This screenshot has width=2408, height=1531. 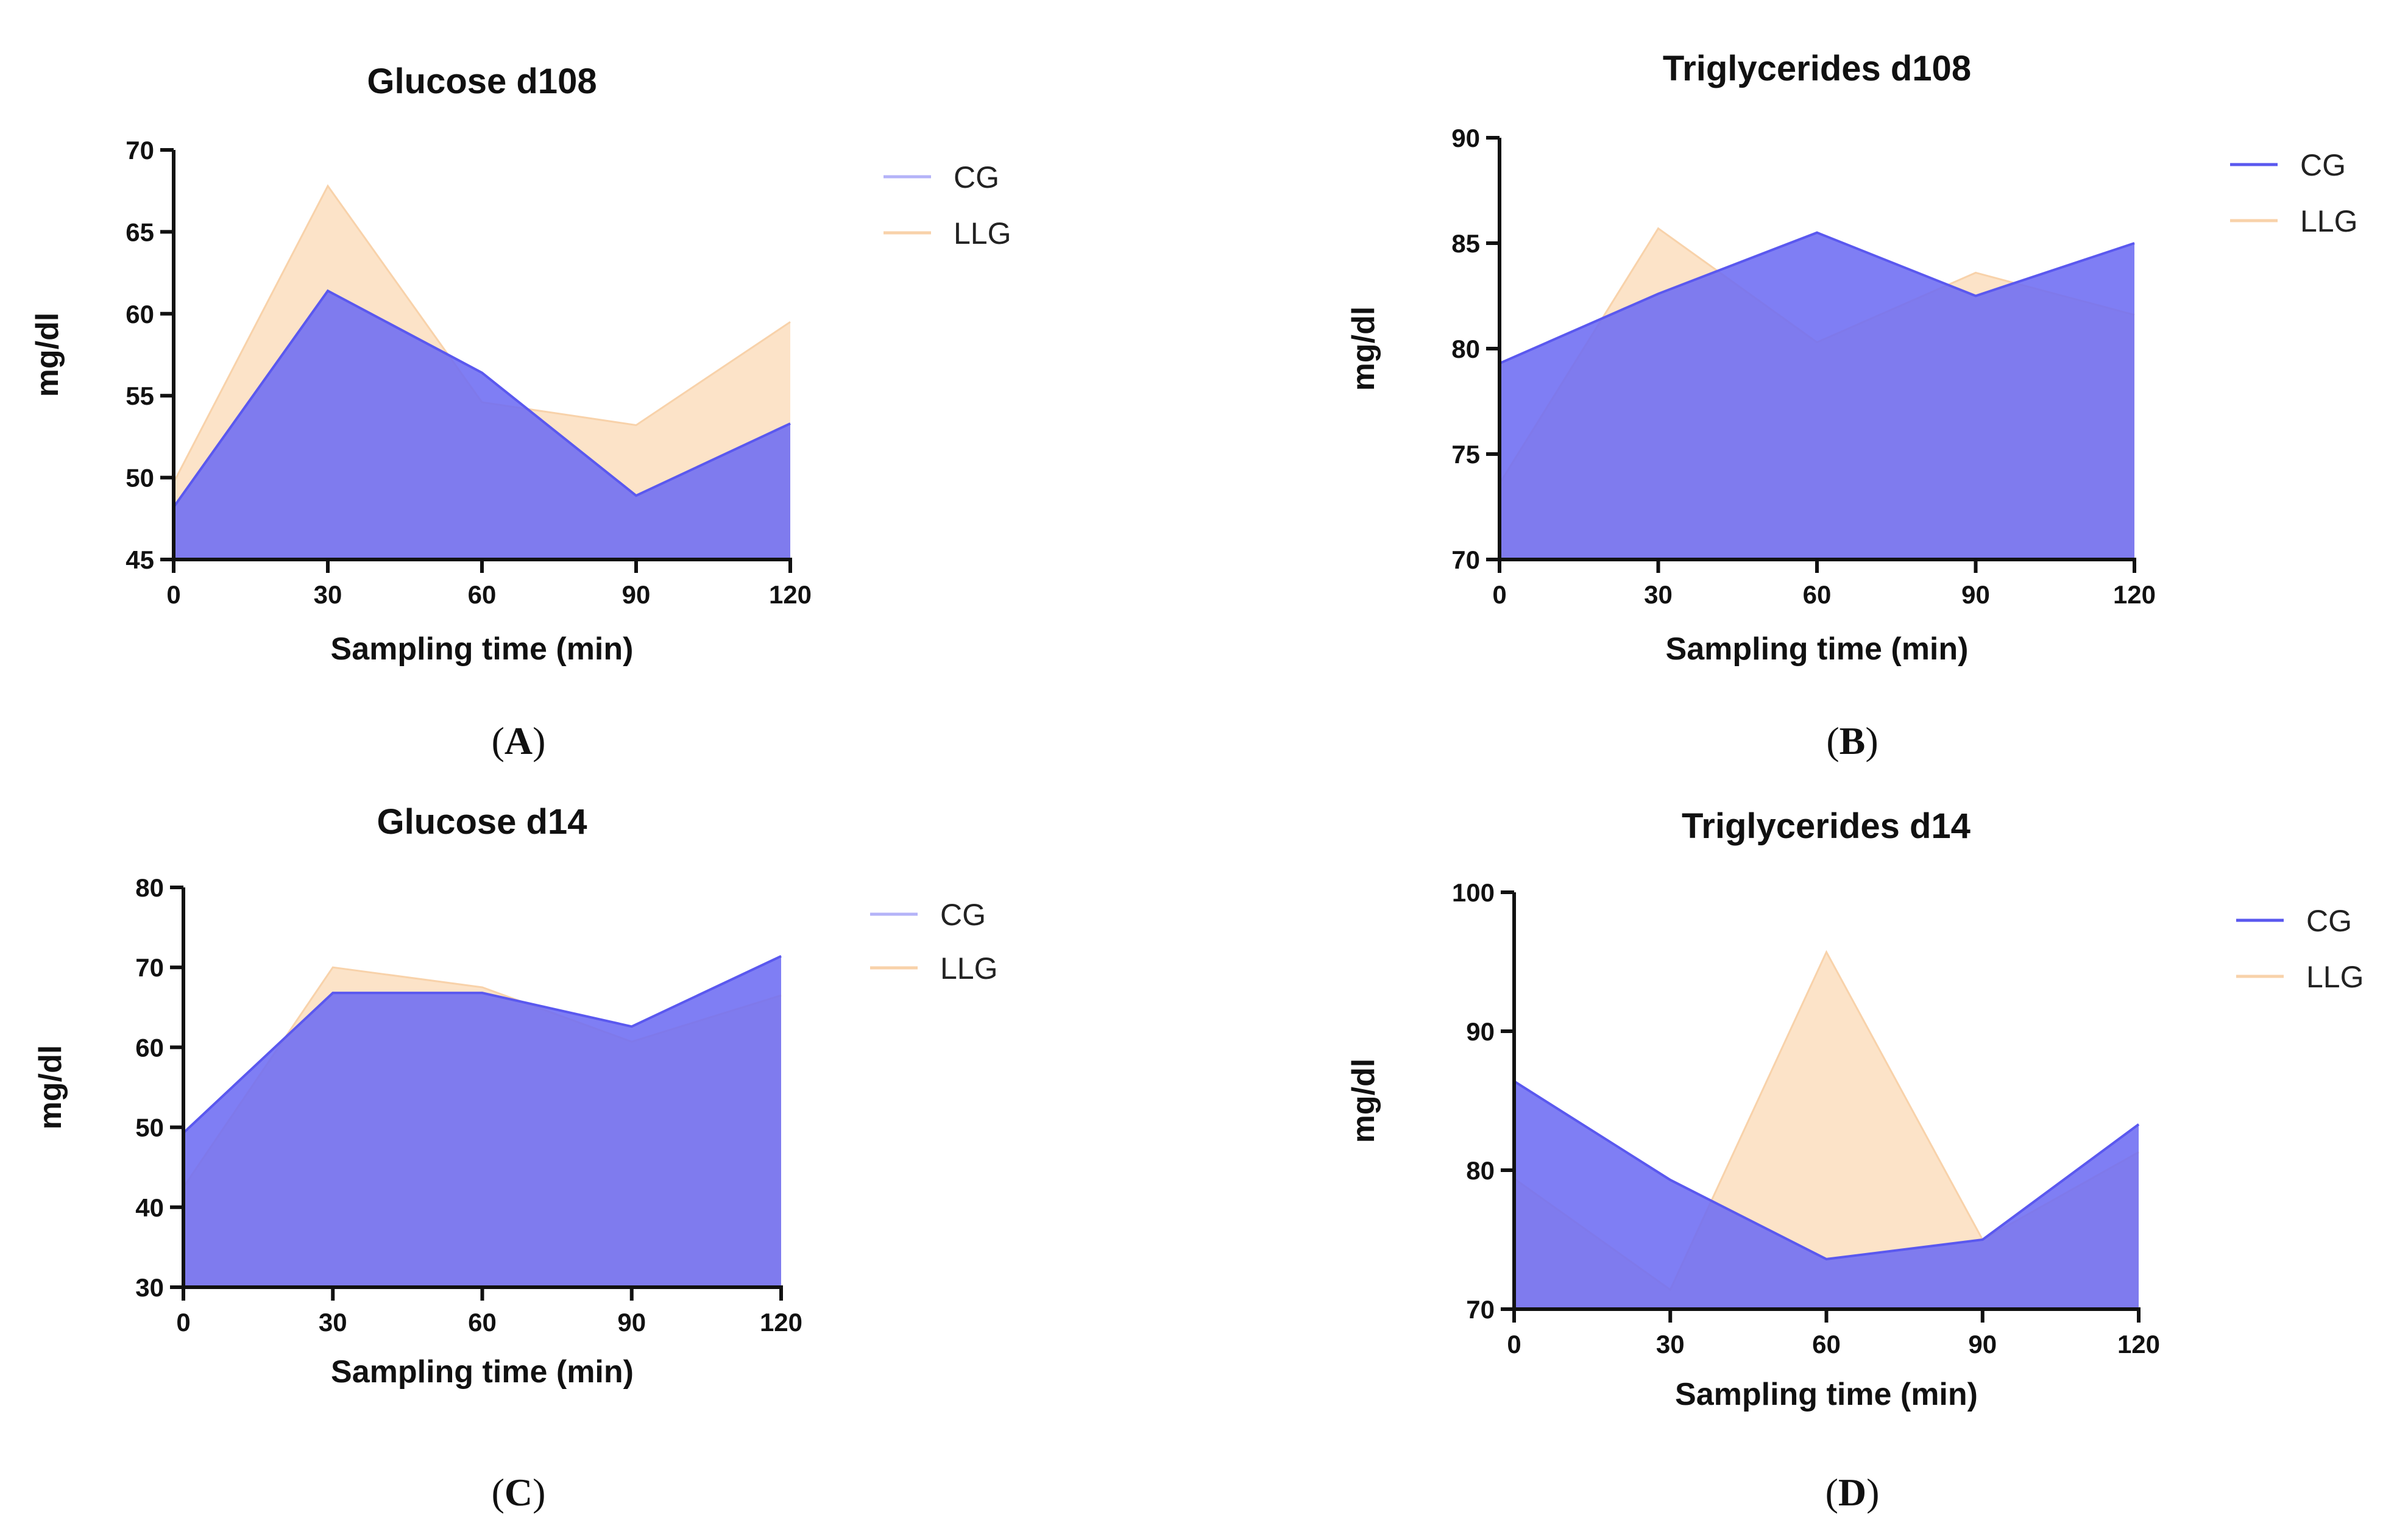 What do you see at coordinates (140, 396) in the screenshot?
I see `y-tick-label: 55` at bounding box center [140, 396].